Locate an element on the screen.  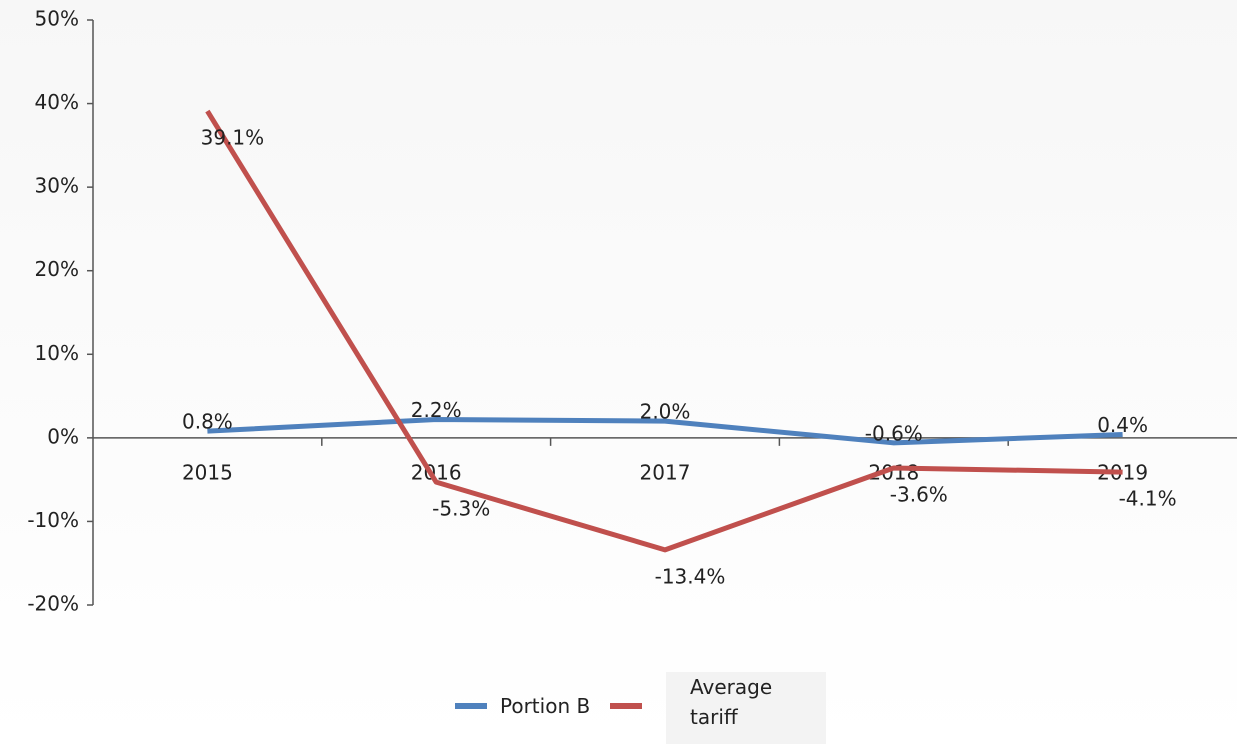
data-label: -4.1% is located at coordinates (1148, 499).